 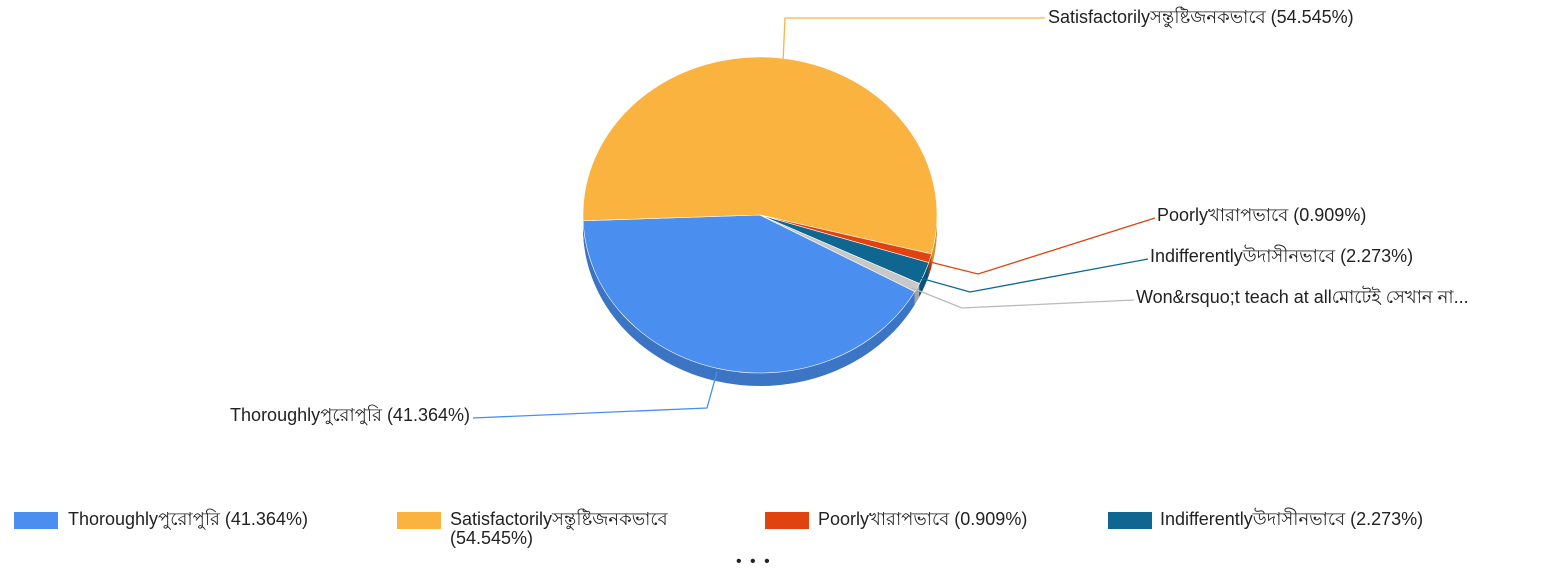 I want to click on data-label: Poorlyখারাপভাবে (0.909%), so click(x=1261, y=215).